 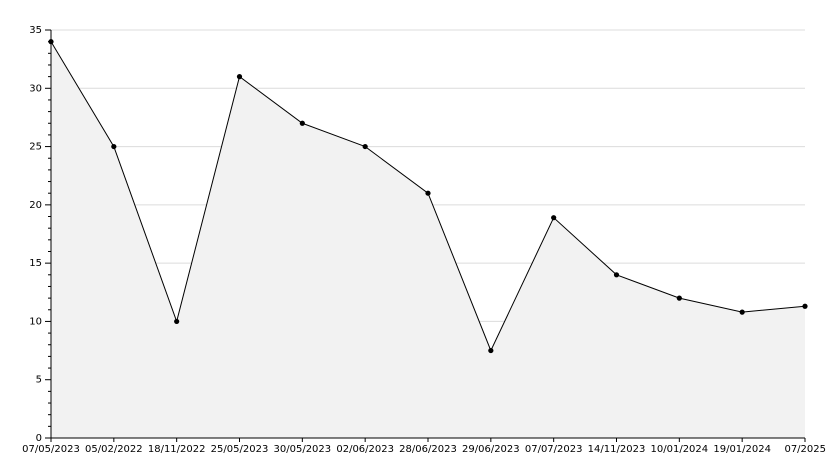 I want to click on y-tick-label: 35, so click(x=35, y=30).